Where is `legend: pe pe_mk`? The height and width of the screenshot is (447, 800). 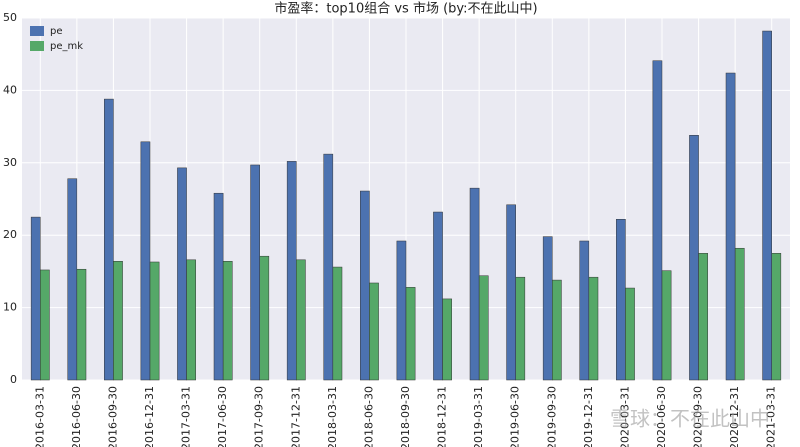
legend: pe pe_mk is located at coordinates (56, 39).